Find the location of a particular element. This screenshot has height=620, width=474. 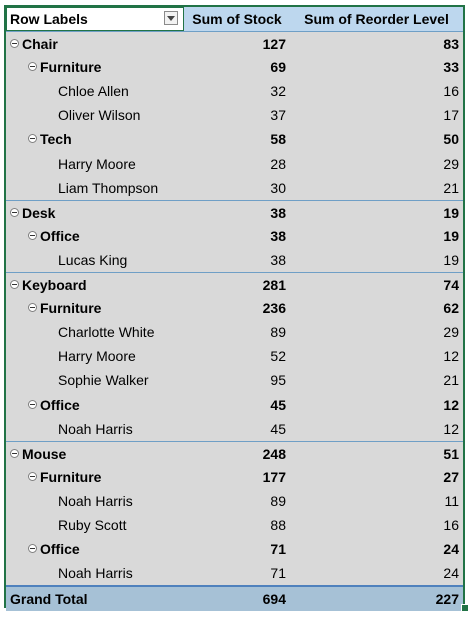

reorder-cell: 50 is located at coordinates (451, 139).